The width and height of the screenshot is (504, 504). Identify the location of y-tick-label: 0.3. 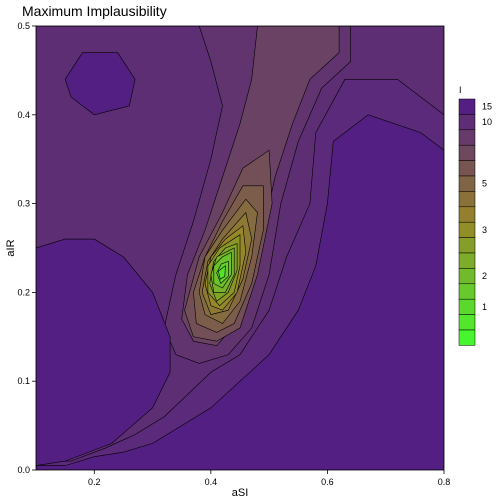
(23, 204).